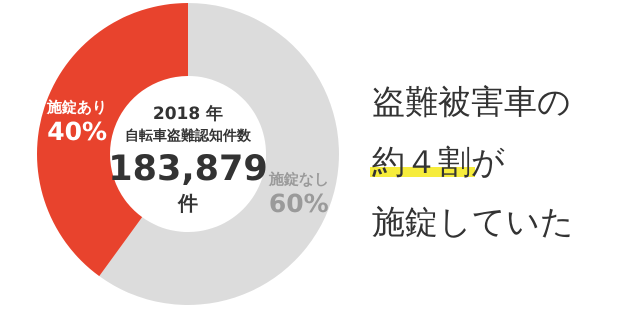 This screenshot has height=309, width=640. What do you see at coordinates (77, 131) in the screenshot?
I see `data-label: 40%` at bounding box center [77, 131].